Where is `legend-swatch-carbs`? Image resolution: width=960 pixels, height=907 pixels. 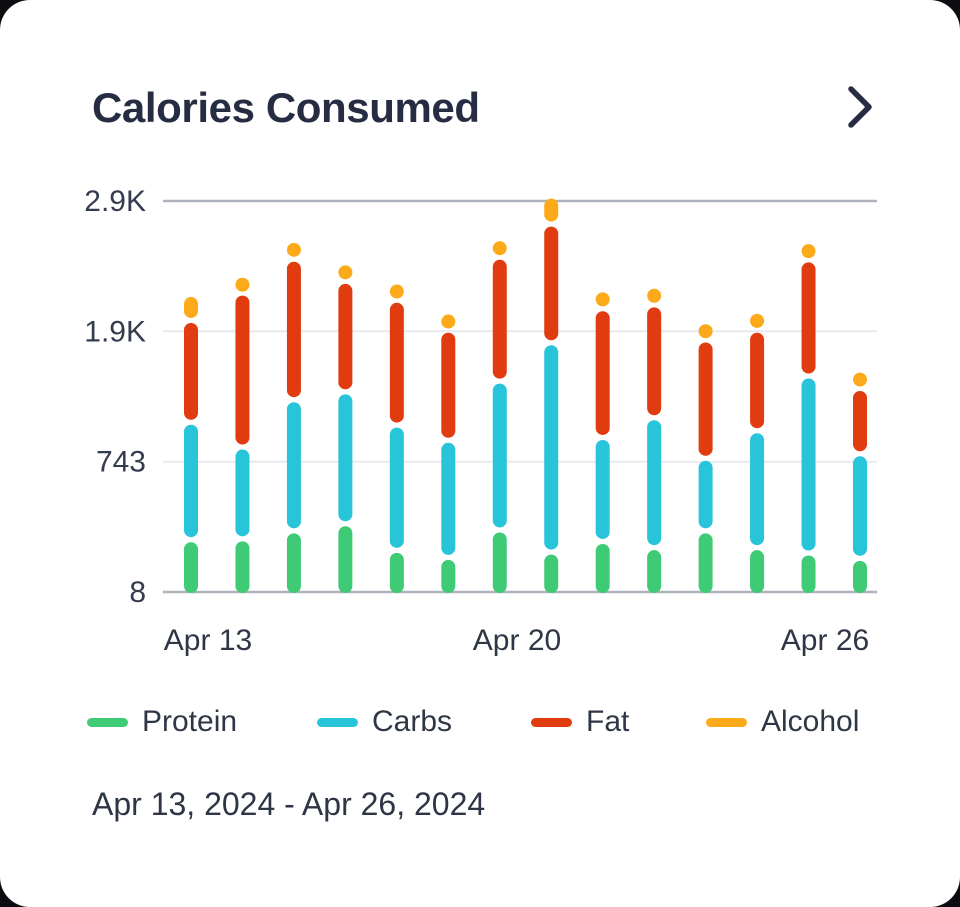 legend-swatch-carbs is located at coordinates (337, 722).